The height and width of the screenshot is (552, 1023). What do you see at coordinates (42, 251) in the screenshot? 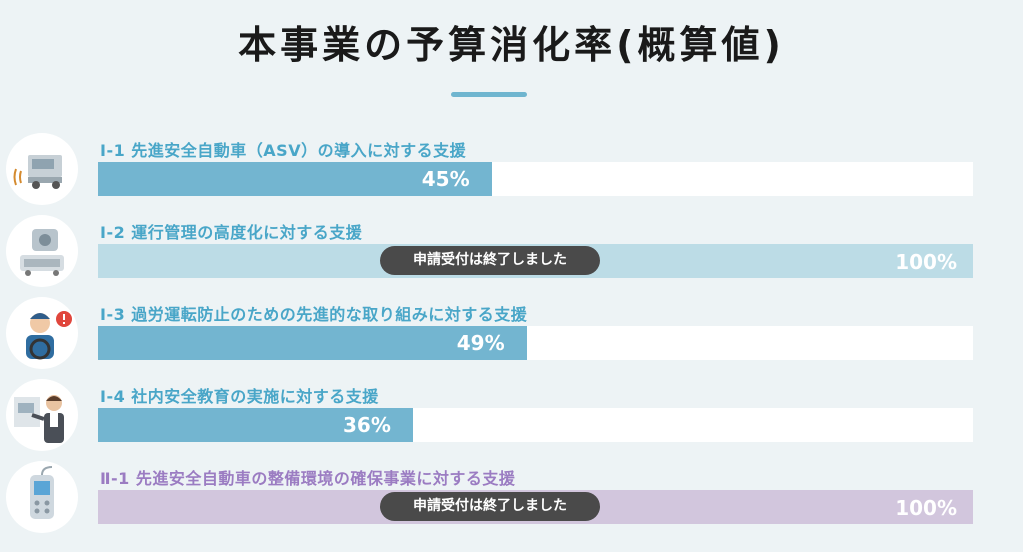
I see `dashcam-icon` at bounding box center [42, 251].